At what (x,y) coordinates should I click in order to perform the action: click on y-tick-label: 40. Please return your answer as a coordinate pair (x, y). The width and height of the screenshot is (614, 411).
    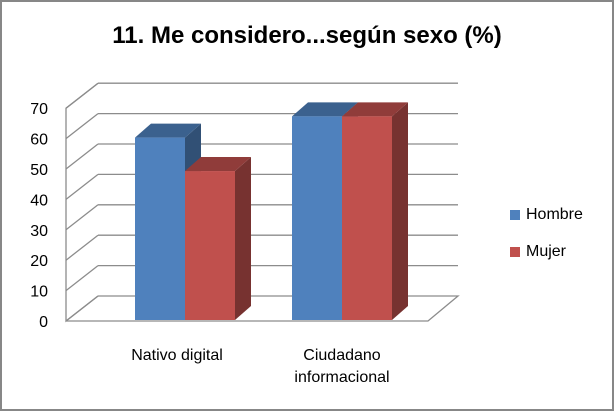
    Looking at the image, I should click on (39, 200).